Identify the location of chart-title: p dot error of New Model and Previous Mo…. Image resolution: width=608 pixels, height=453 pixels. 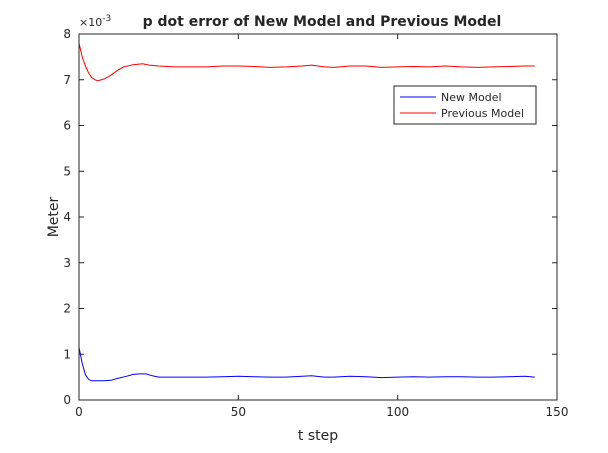
(322, 22).